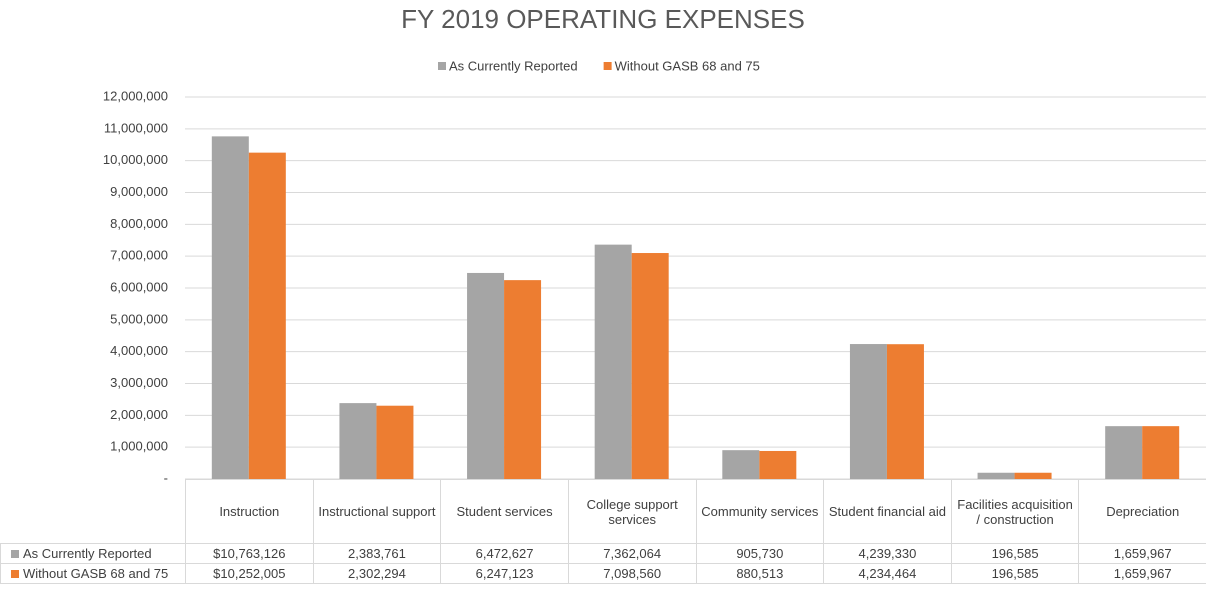 The image size is (1206, 592). What do you see at coordinates (139, 223) in the screenshot?
I see `y-tick-label: 8,000,000` at bounding box center [139, 223].